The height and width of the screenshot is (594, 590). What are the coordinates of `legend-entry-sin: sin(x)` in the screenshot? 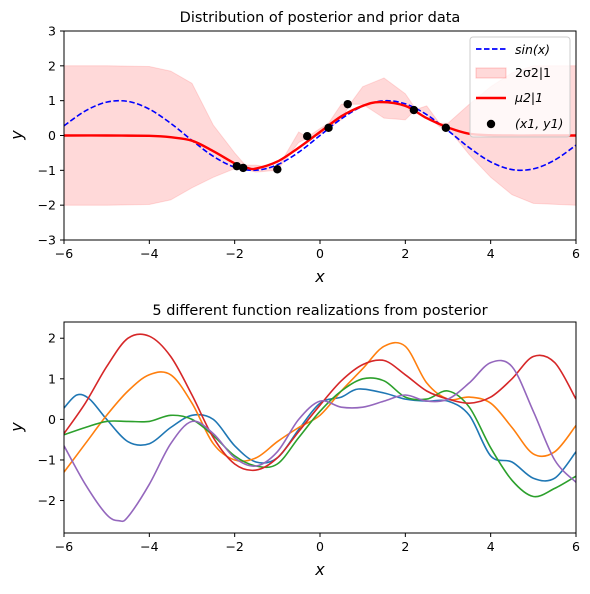 It's located at (513, 49).